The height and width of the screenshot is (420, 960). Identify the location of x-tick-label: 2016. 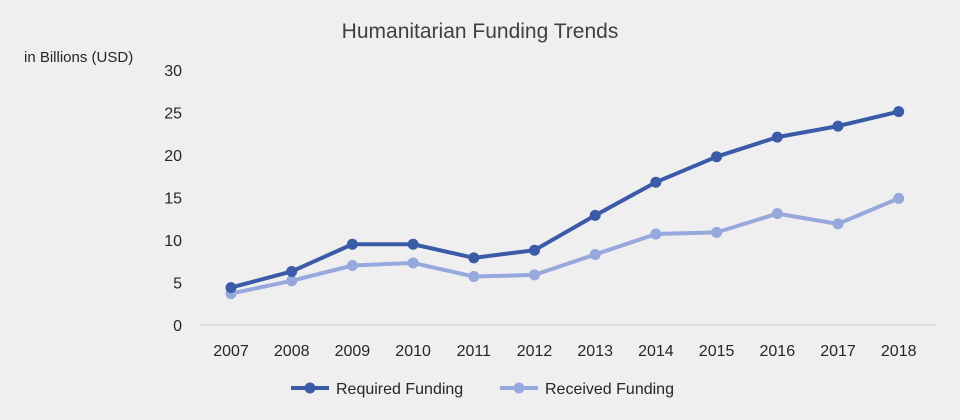
(778, 351).